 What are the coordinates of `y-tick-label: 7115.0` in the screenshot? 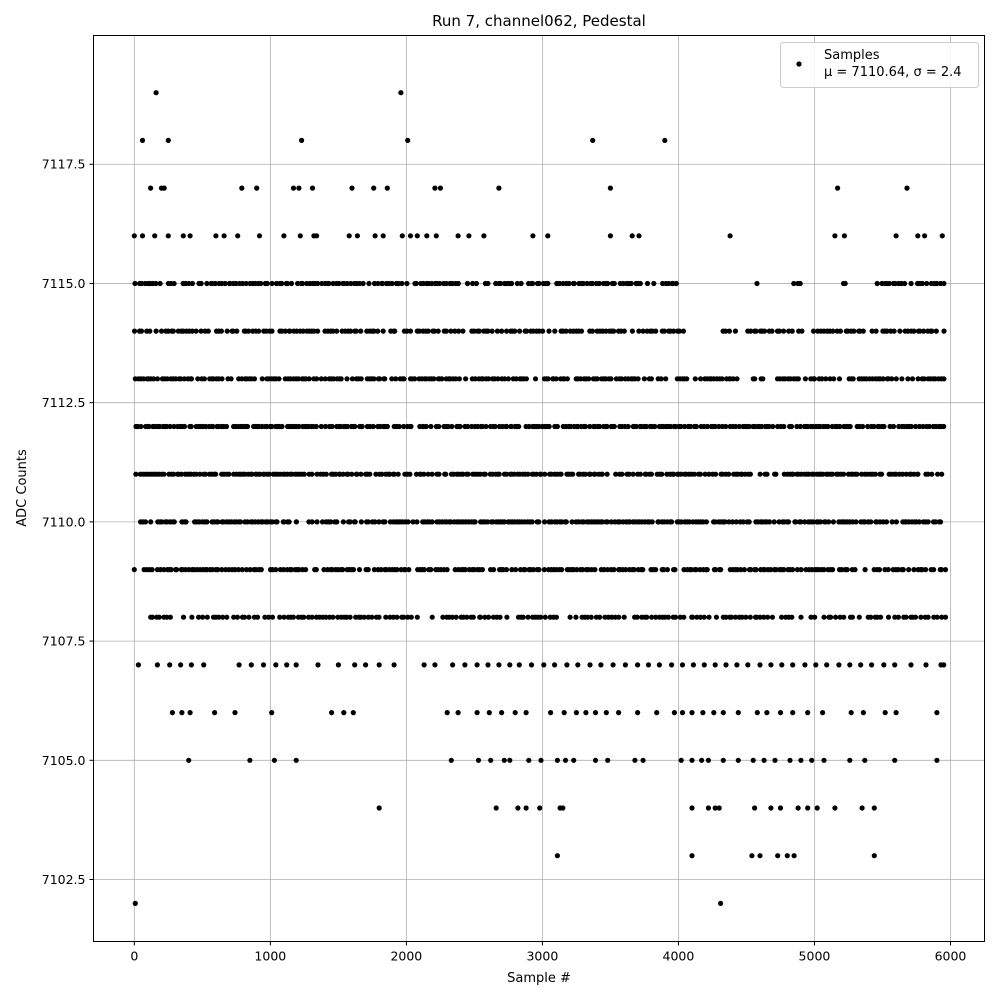 It's located at (64, 283).